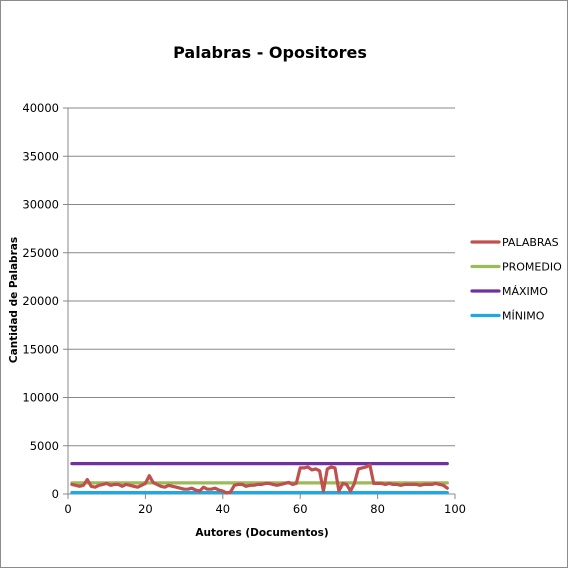 The width and height of the screenshot is (568, 568). I want to click on x-tick-label: 40, so click(222, 509).